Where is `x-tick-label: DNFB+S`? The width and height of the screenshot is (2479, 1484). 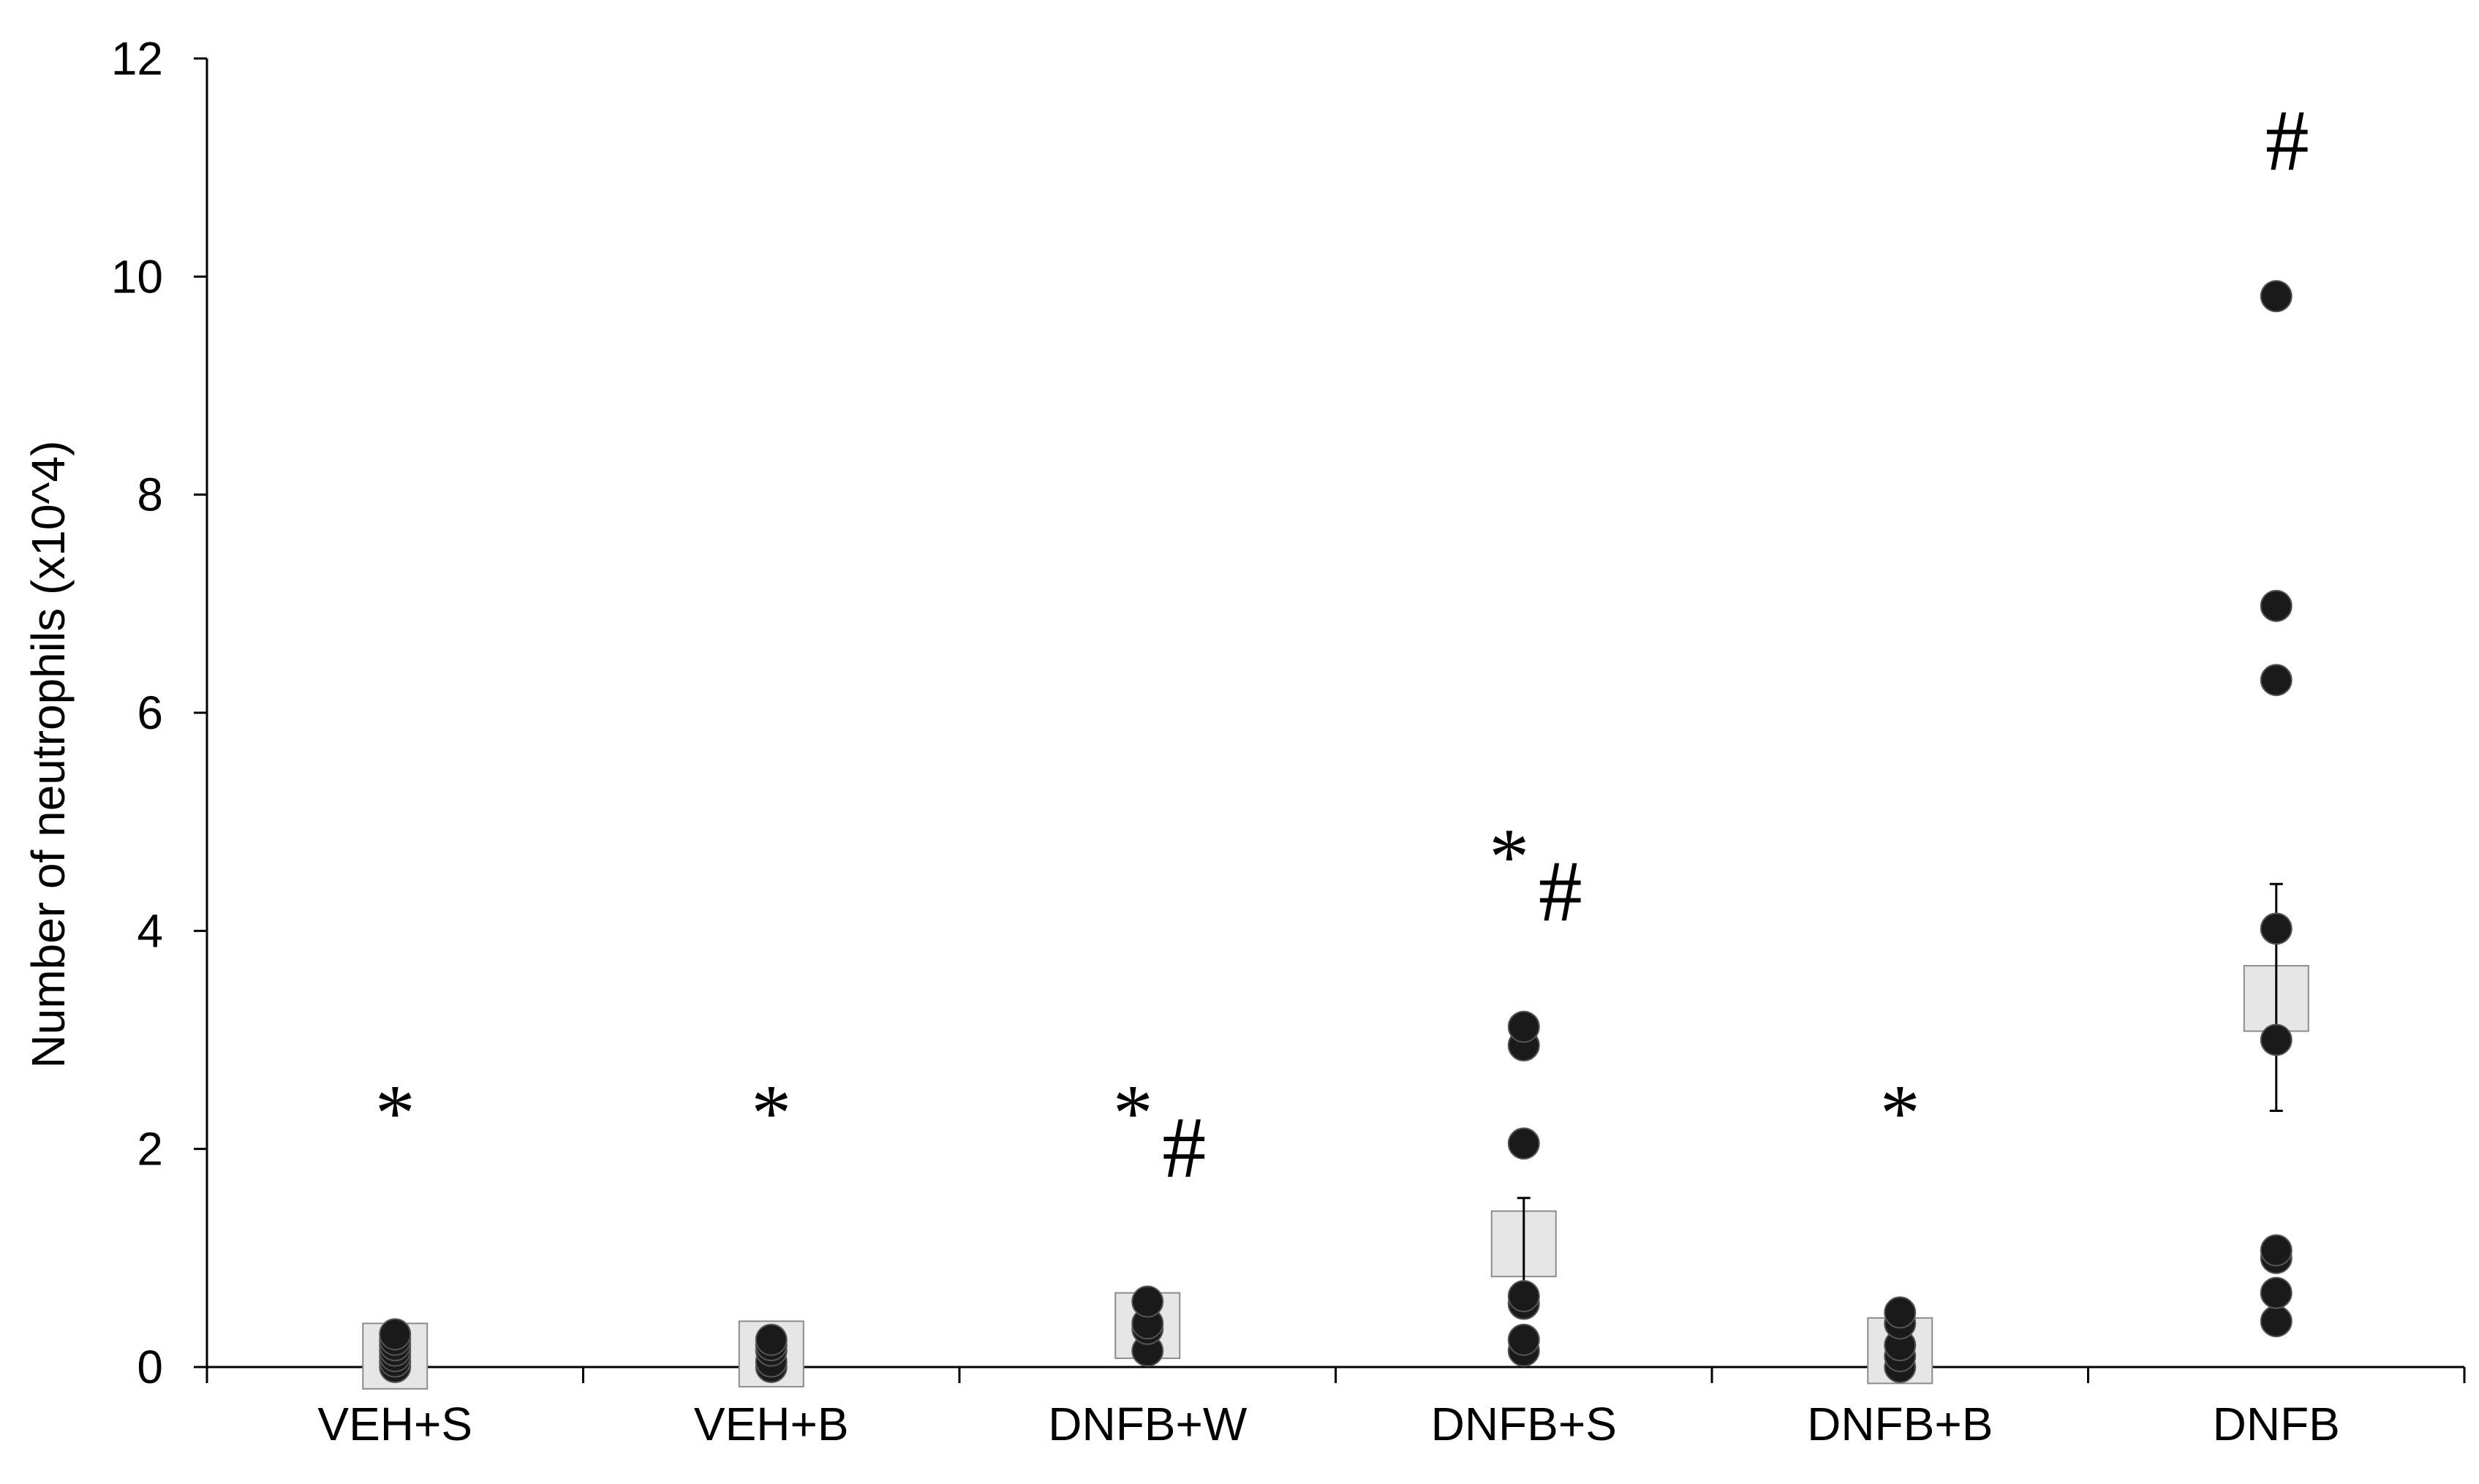
x-tick-label: DNFB+S is located at coordinates (1524, 1424).